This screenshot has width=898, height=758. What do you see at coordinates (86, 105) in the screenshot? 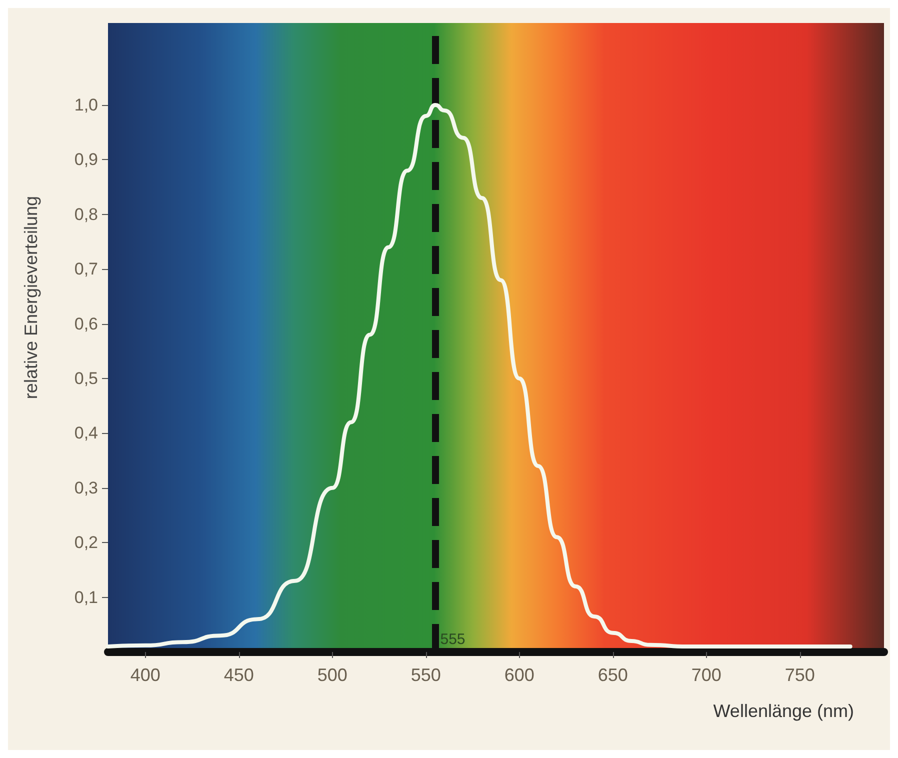
I see `y-tick-label: 1,0` at bounding box center [86, 105].